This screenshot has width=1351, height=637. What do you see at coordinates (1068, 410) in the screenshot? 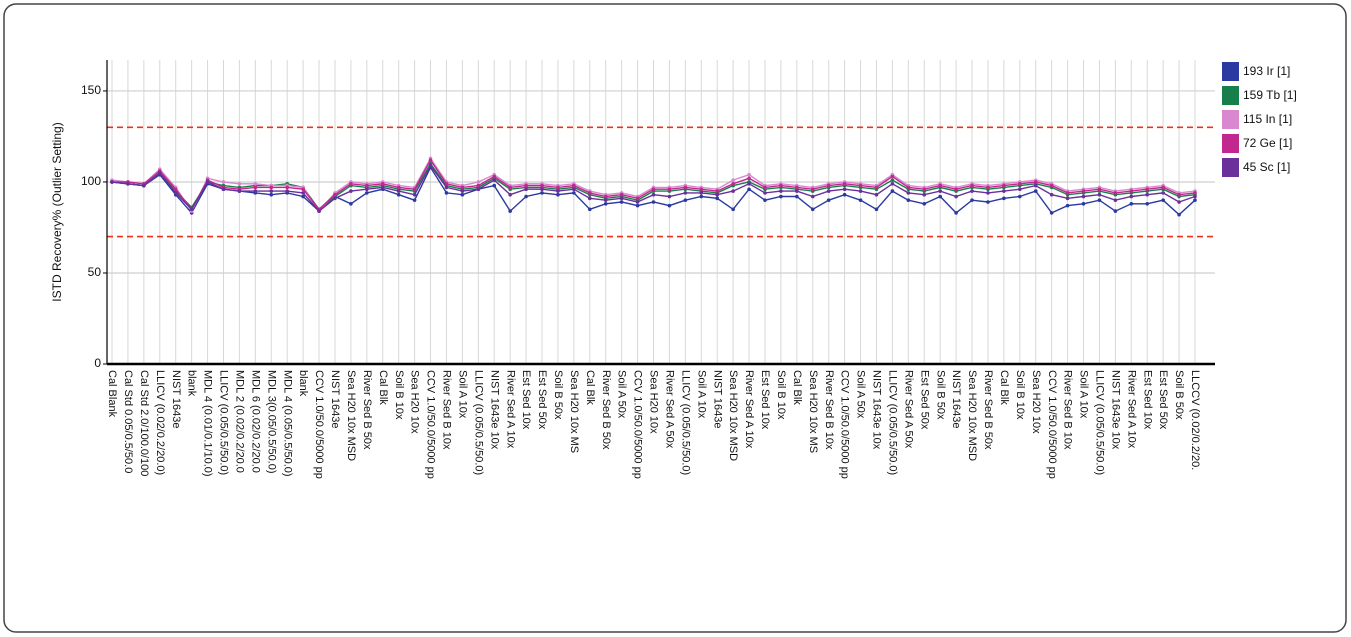
I see `x-tick-label: River Sed B 10x` at bounding box center [1068, 410].